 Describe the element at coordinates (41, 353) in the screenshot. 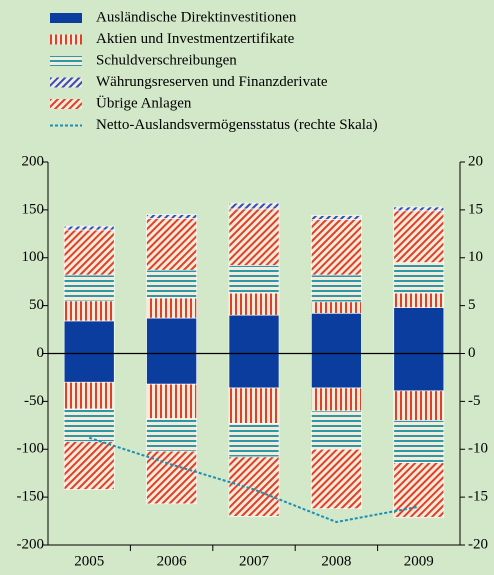

I see `y-tick-label: 0` at that location.